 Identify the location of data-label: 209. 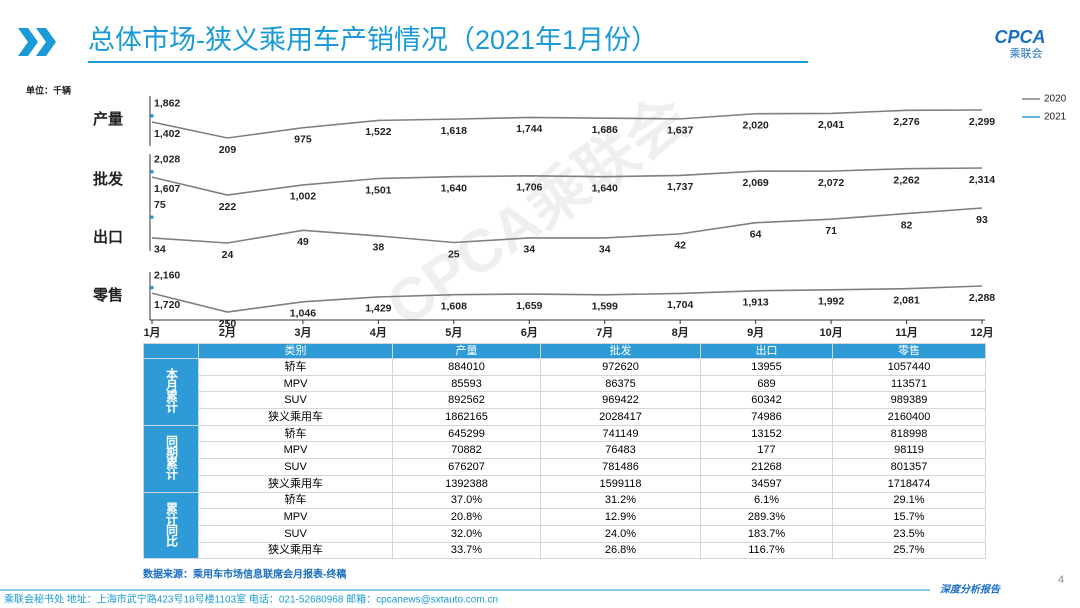
(228, 150).